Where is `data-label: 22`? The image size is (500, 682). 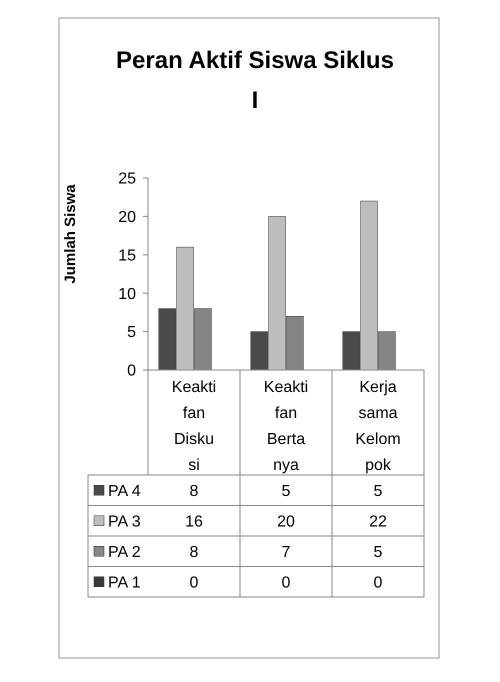
data-label: 22 is located at coordinates (378, 521).